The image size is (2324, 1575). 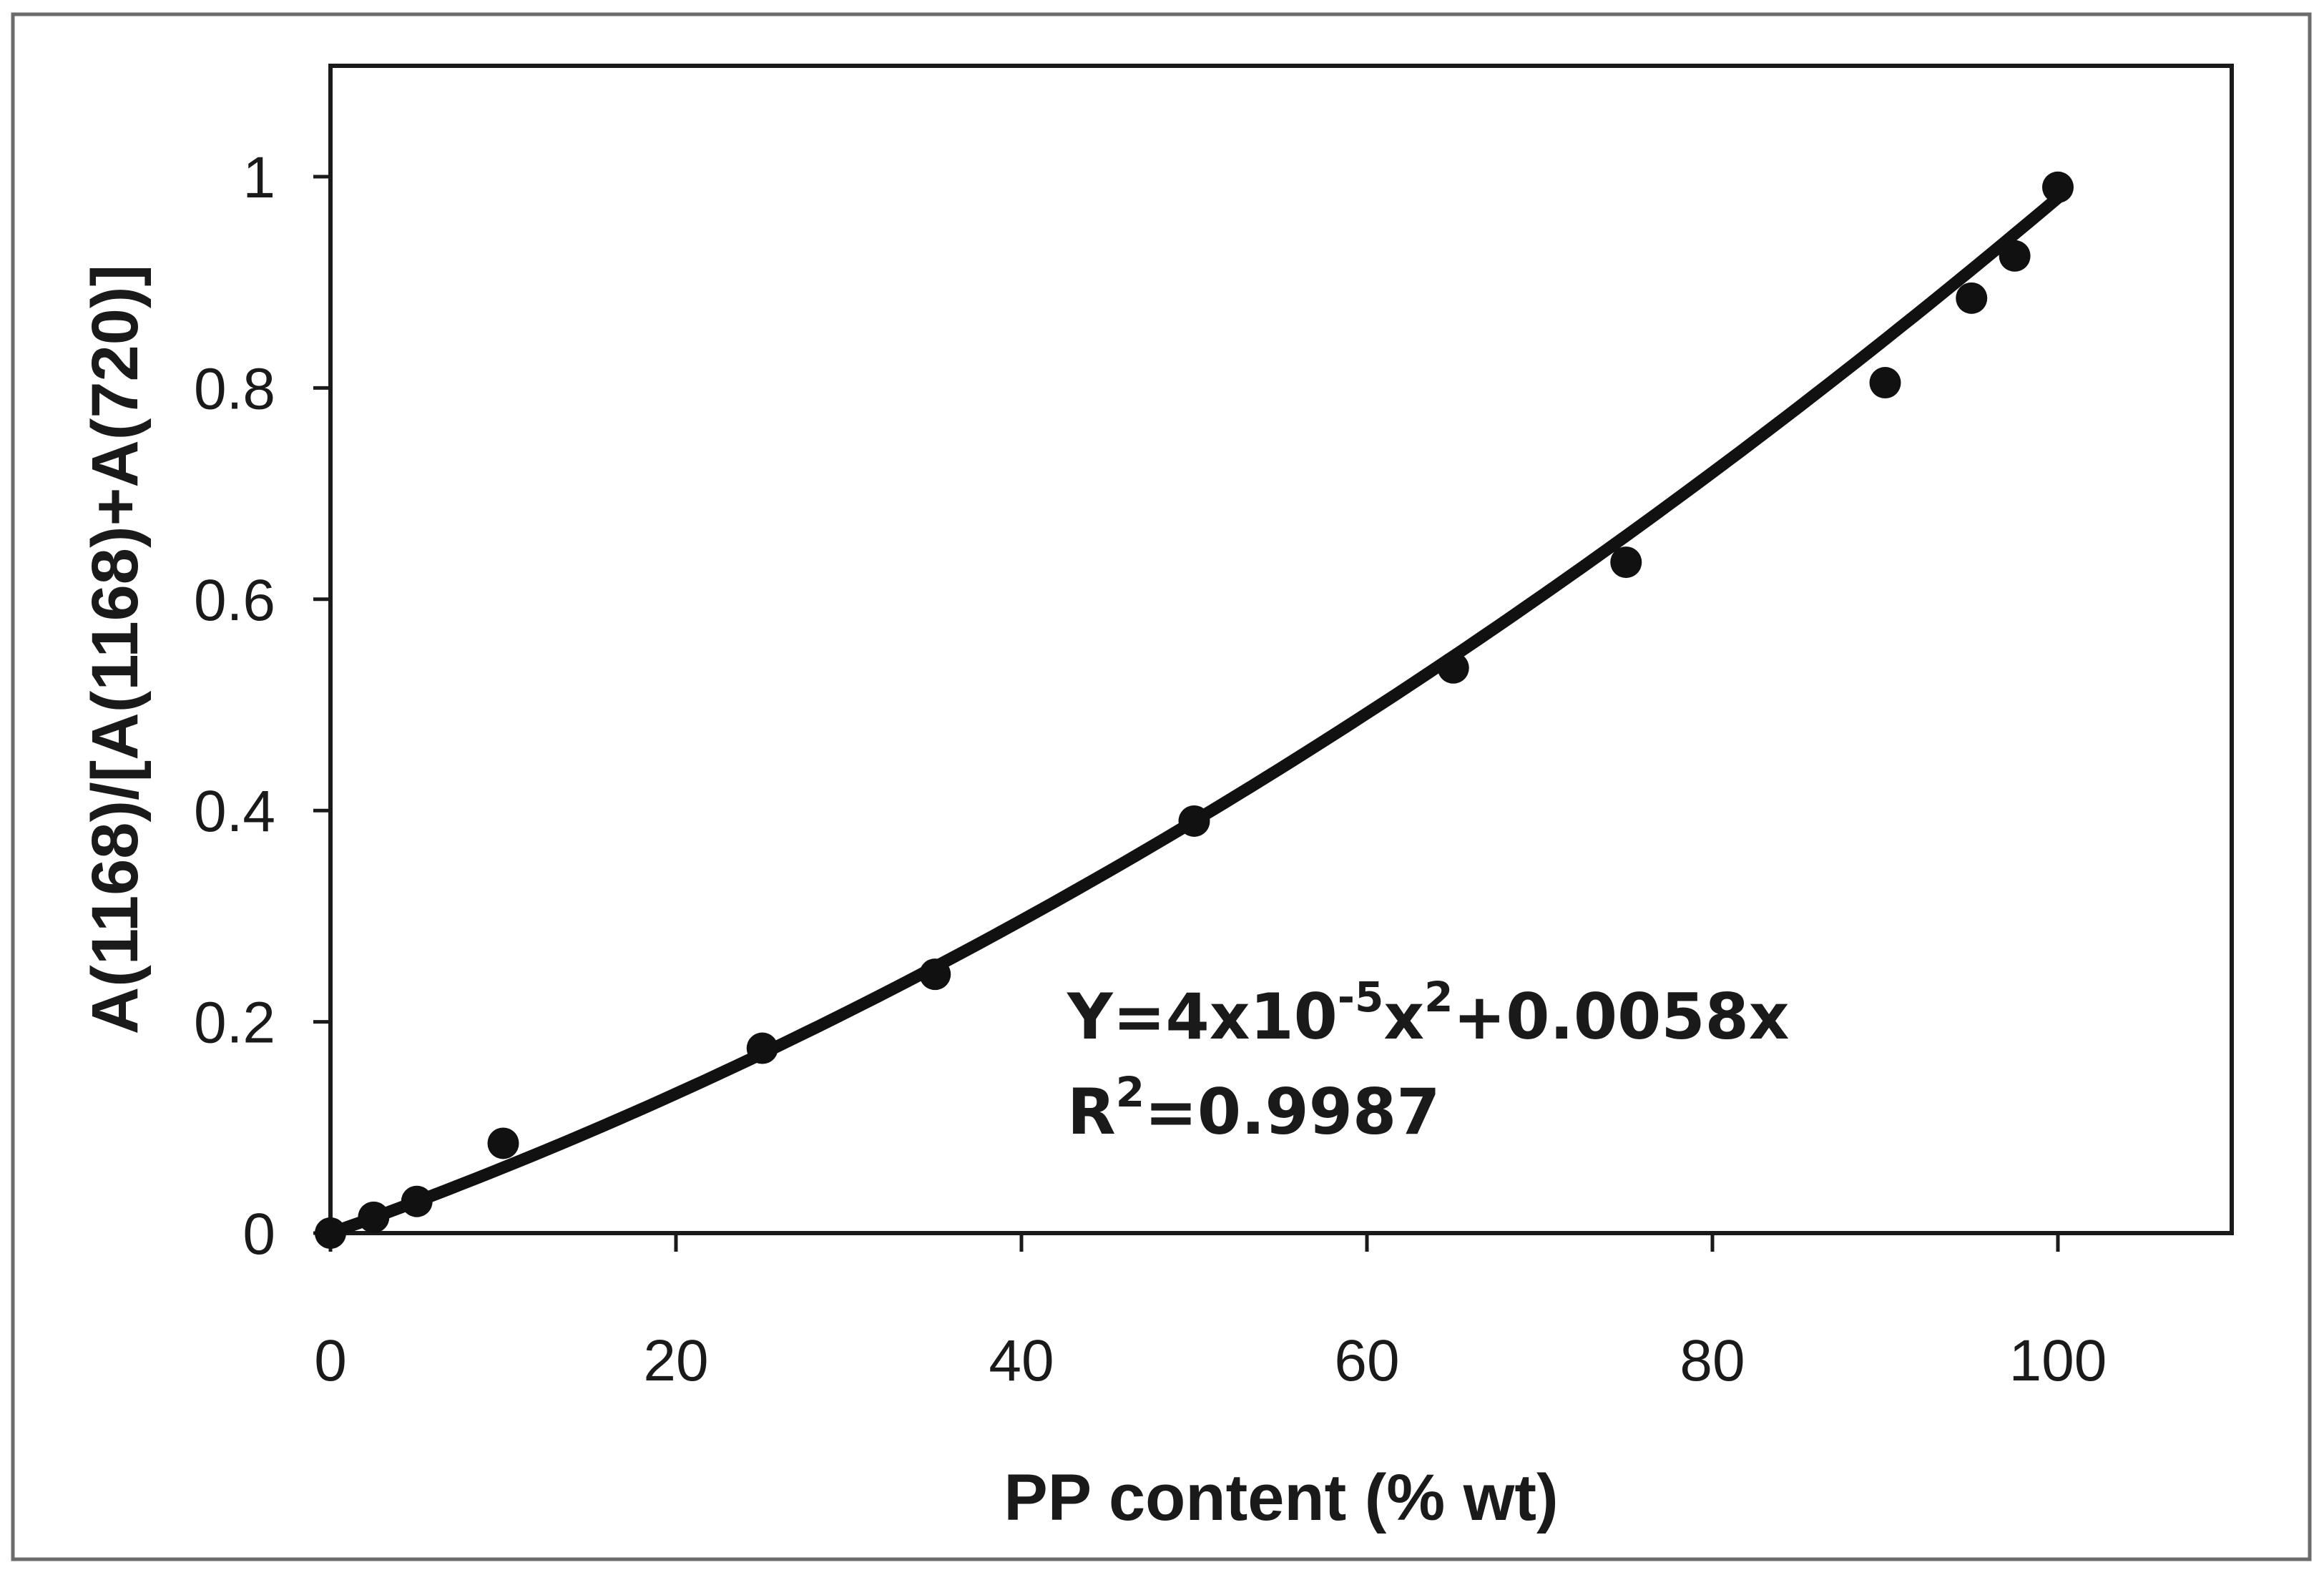 What do you see at coordinates (234, 1023) in the screenshot?
I see `y-tick-label: 0.2` at bounding box center [234, 1023].